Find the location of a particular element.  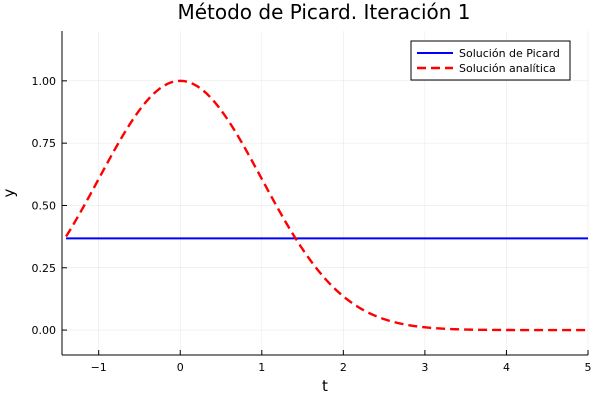

x-tick-label: 3 is located at coordinates (424, 367).